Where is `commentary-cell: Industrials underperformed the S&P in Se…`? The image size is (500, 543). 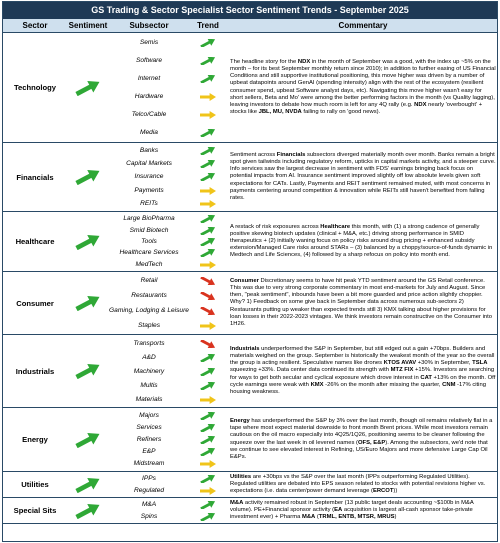 commentary-cell: Industrials underperformed the S&P in Se… is located at coordinates (363, 371).